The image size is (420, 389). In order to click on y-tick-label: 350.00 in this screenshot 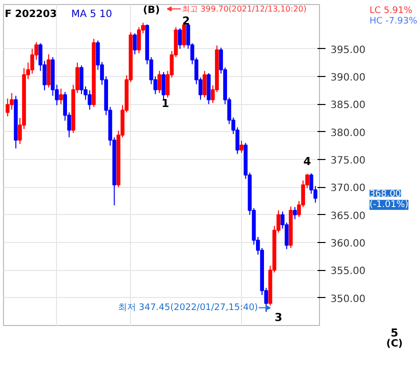, I will do `click(348, 299)`.